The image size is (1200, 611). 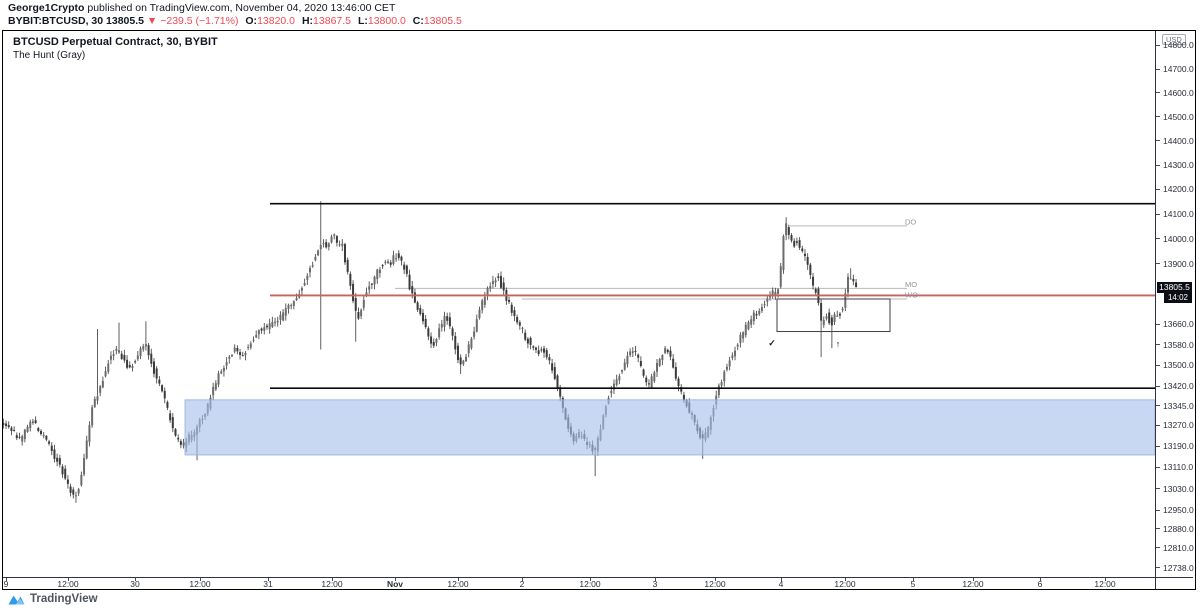 I want to click on axis-corner, so click(x=1174, y=583).